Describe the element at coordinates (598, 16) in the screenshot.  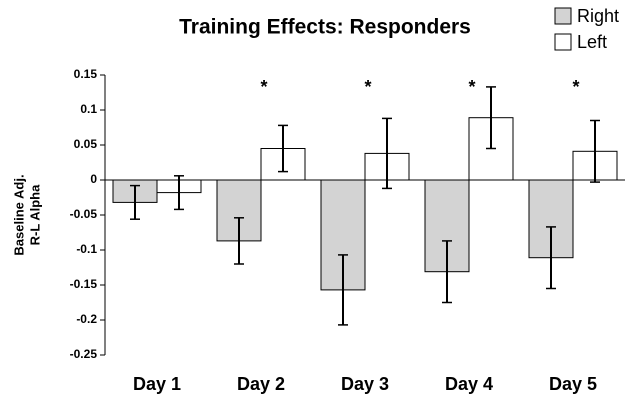
I see `legend-label: Right` at that location.